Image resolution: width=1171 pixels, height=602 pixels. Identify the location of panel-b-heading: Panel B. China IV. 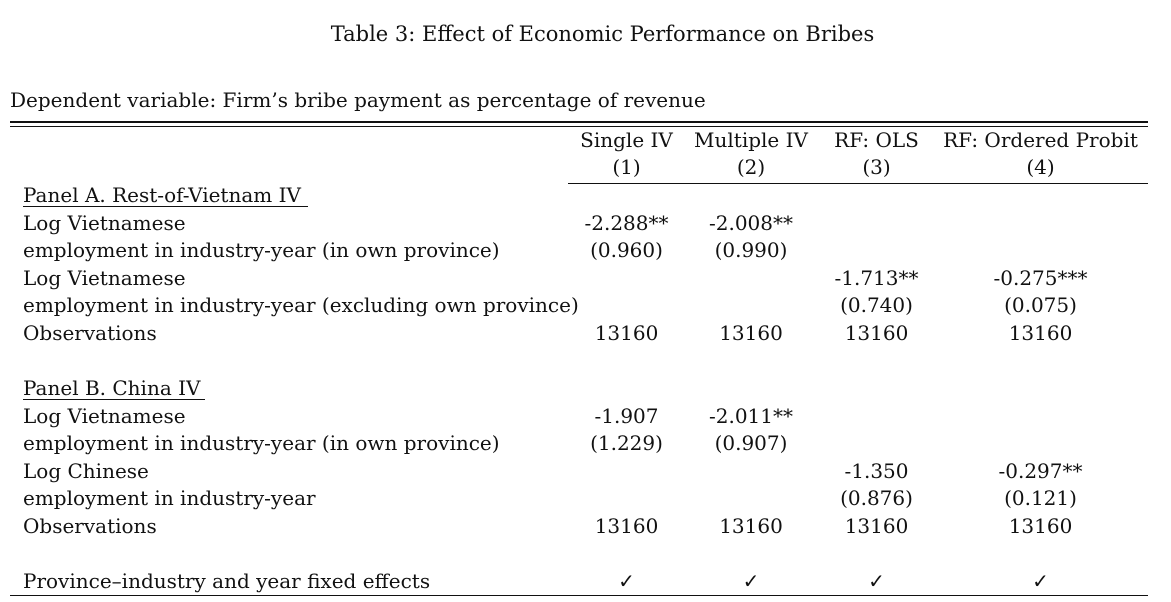
(112, 388).